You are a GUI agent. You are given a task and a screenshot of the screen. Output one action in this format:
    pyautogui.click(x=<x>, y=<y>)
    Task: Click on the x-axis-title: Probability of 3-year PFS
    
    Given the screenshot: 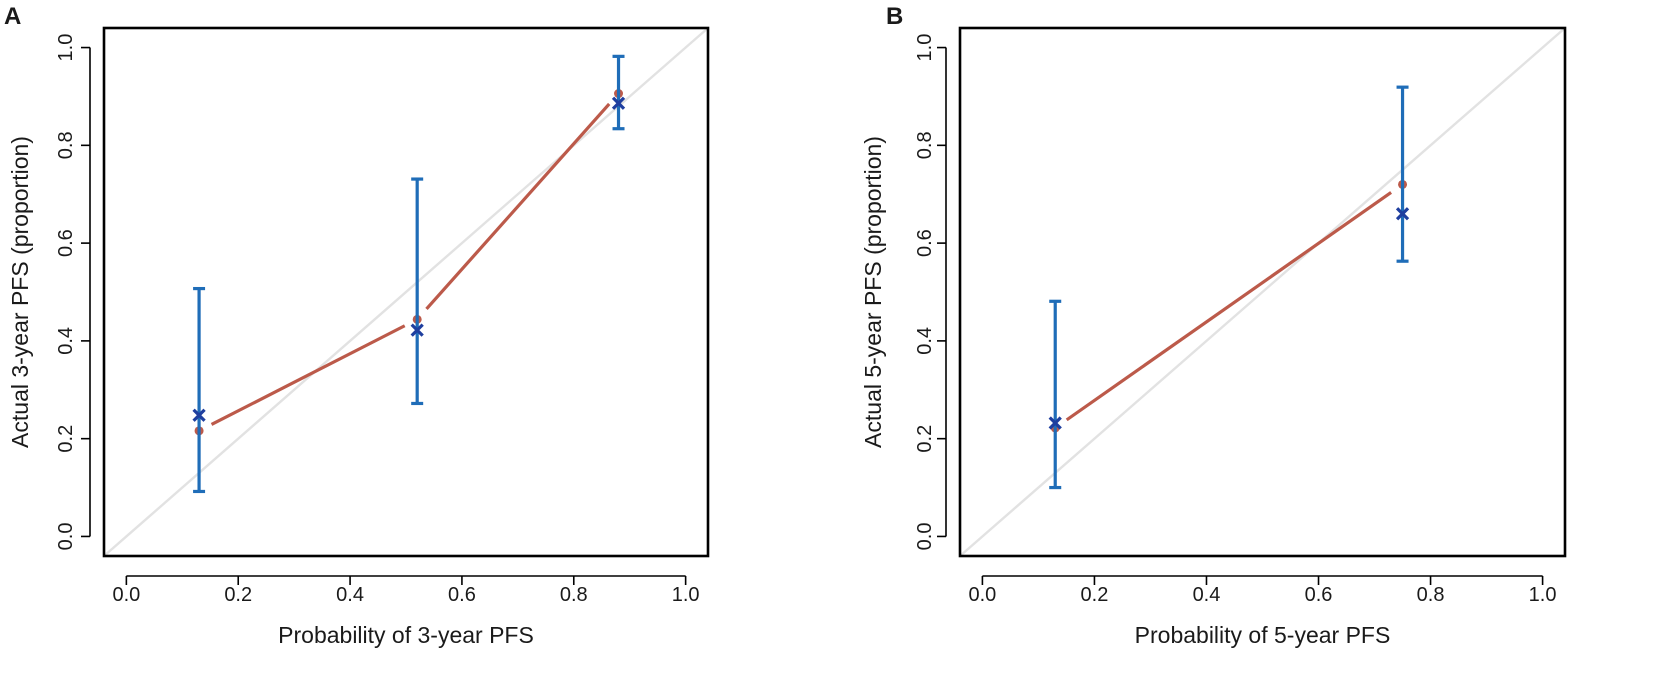 What is the action you would take?
    pyautogui.click(x=406, y=635)
    